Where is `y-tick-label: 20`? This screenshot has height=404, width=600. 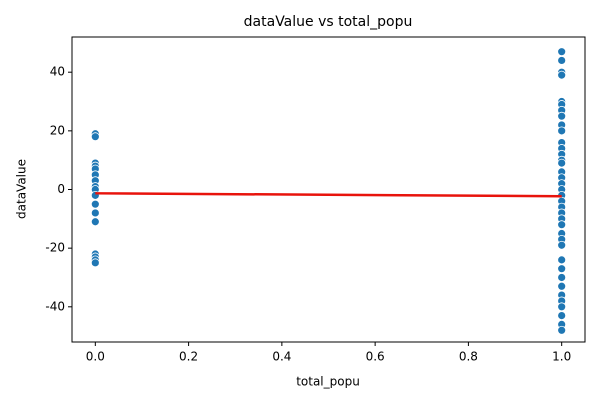 y-tick-label: 20 is located at coordinates (57, 130).